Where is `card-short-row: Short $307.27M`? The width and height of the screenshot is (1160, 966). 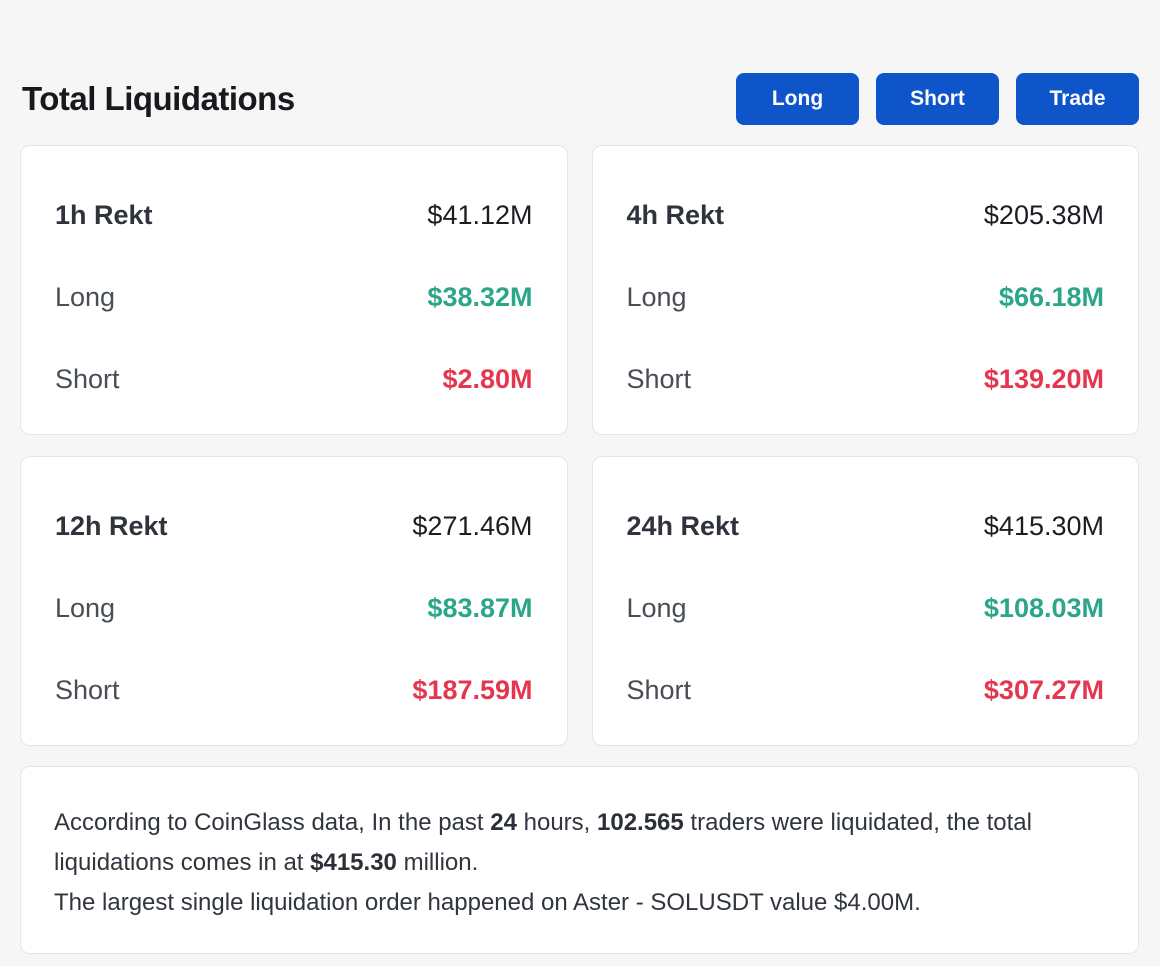
card-short-row: Short $307.27M is located at coordinates (866, 690).